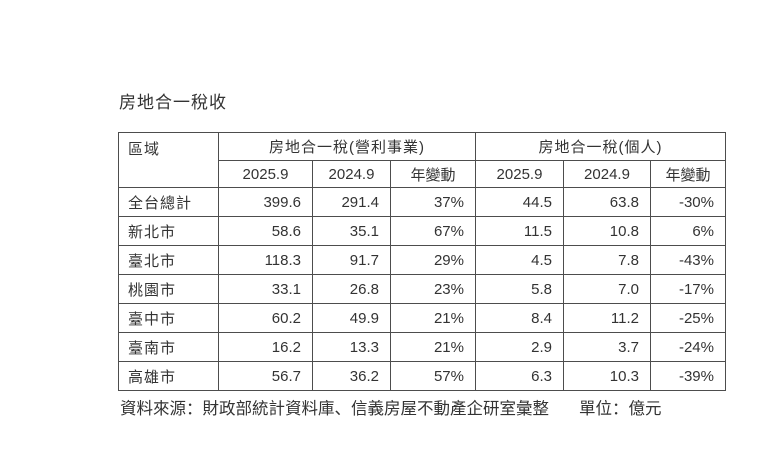  What do you see at coordinates (519, 260) in the screenshot?
I see `value-cell: 4.5` at bounding box center [519, 260].